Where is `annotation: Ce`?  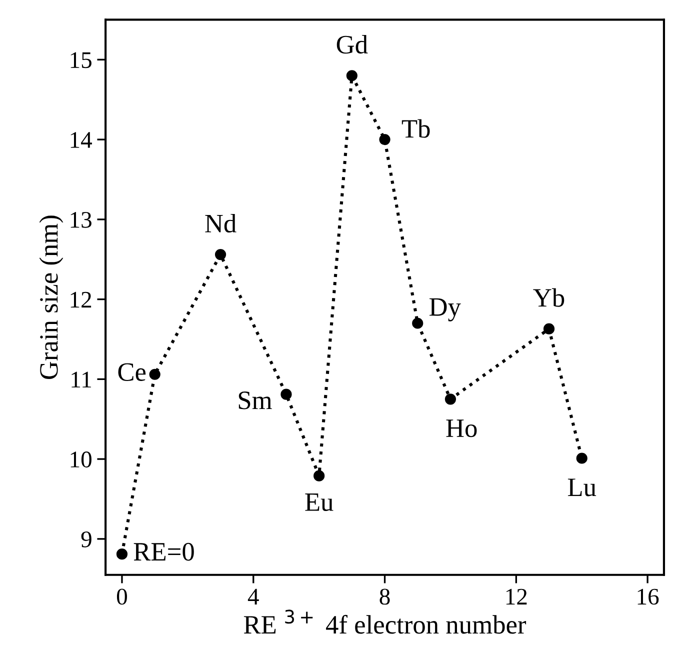
annotation: Ce is located at coordinates (132, 372).